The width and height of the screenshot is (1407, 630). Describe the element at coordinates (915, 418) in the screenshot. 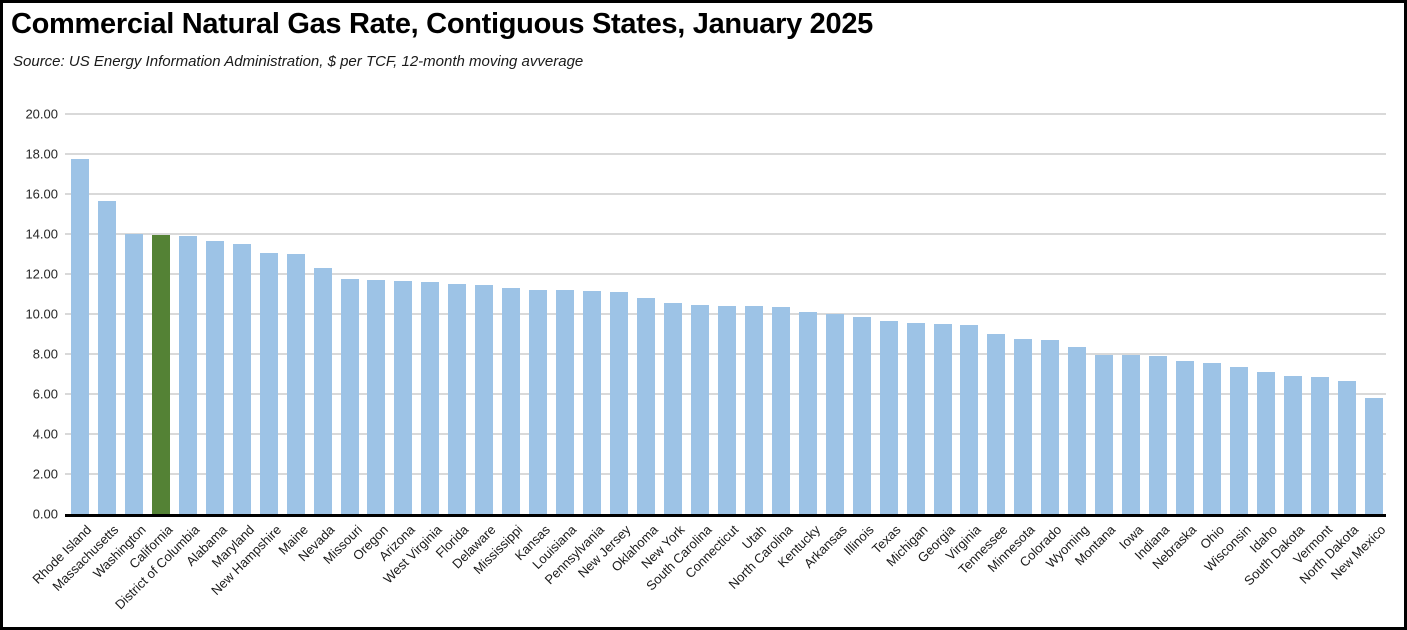

I see `bar-michigan` at that location.